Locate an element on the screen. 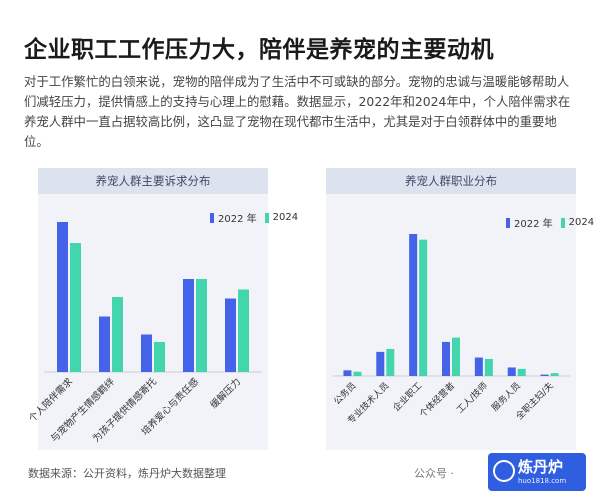 The image size is (600, 499). legend-label-2022: 2022 年 is located at coordinates (237, 219).